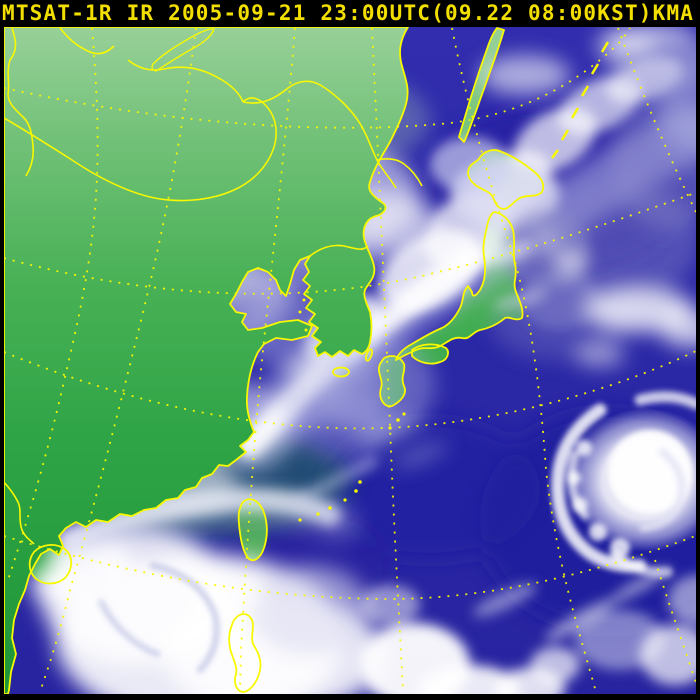 Image resolution: width=700 pixels, height=700 pixels. What do you see at coordinates (580, 100) in the screenshot?
I see `kuril-islands` at bounding box center [580, 100].